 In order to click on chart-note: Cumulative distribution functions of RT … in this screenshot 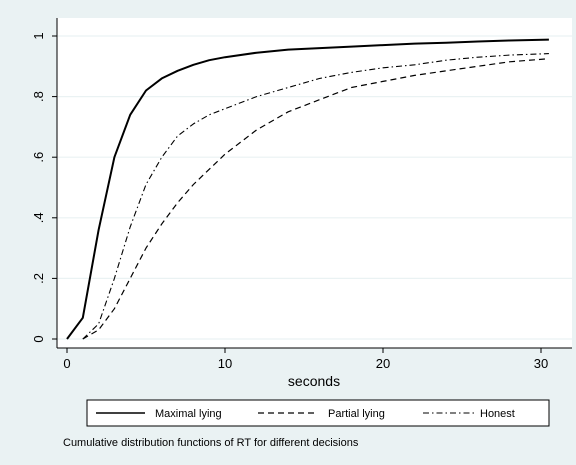, I will do `click(211, 443)`.